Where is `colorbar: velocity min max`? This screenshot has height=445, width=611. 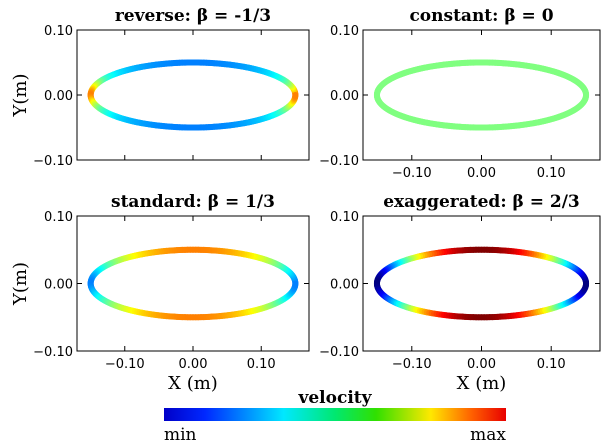
colorbar: velocity min max is located at coordinates (335, 416).